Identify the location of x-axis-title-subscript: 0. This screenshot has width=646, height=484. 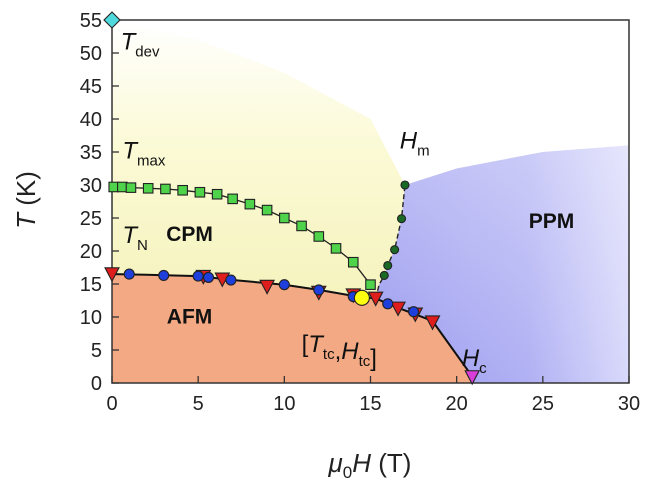
(347, 472).